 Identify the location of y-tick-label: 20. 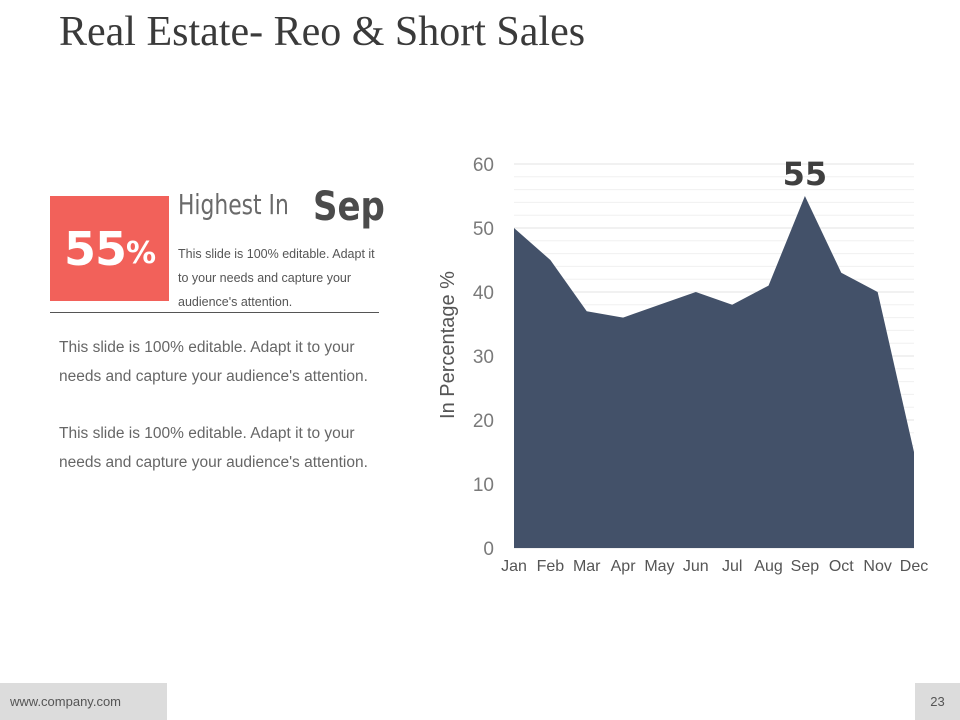
(483, 421).